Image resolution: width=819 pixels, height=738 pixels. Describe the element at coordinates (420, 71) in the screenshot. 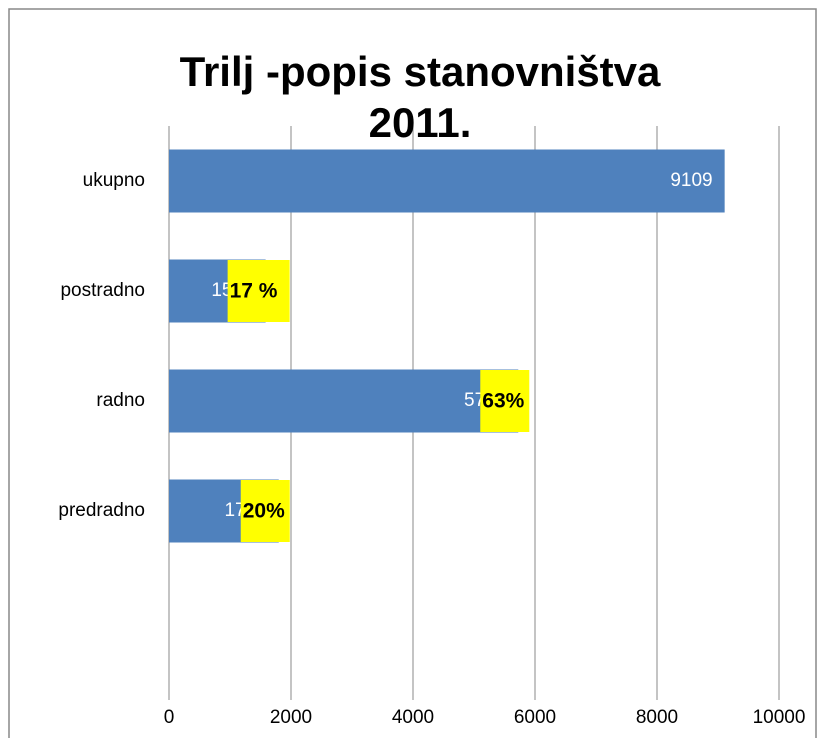

I see `title-line: Trilj -popis stanovništva` at that location.